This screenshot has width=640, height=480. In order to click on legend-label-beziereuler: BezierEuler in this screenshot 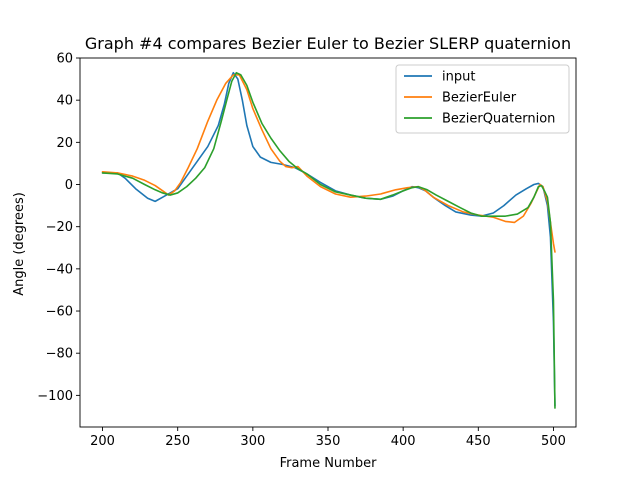, I will do `click(479, 98)`.